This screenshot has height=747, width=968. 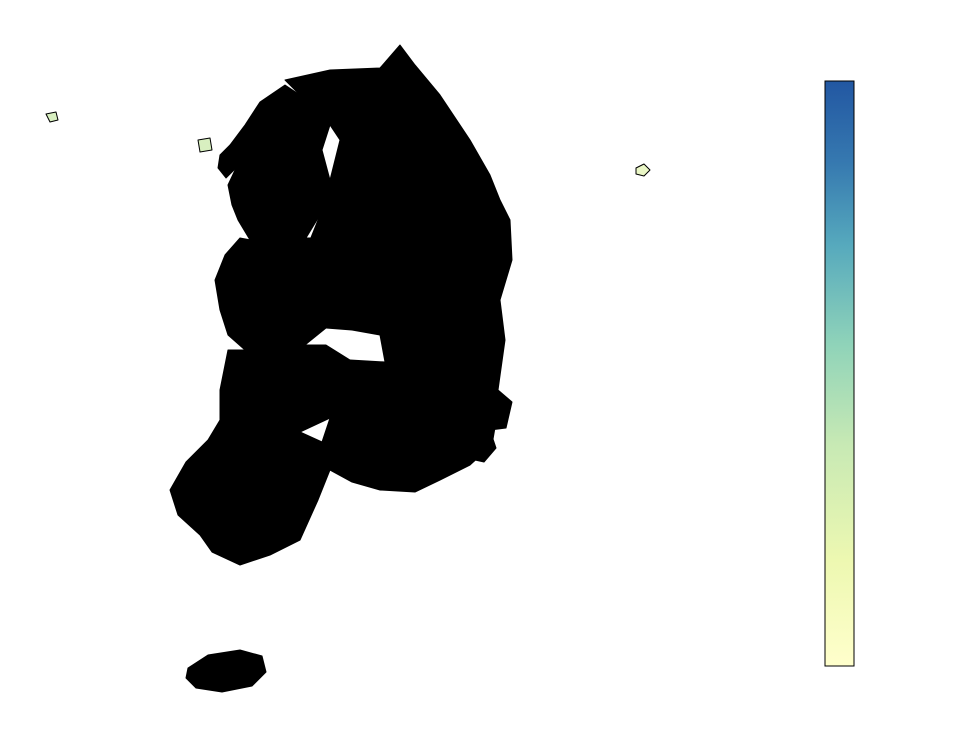 What do you see at coordinates (643, 170) in the screenshot?
I see `island-ulleungdo` at bounding box center [643, 170].